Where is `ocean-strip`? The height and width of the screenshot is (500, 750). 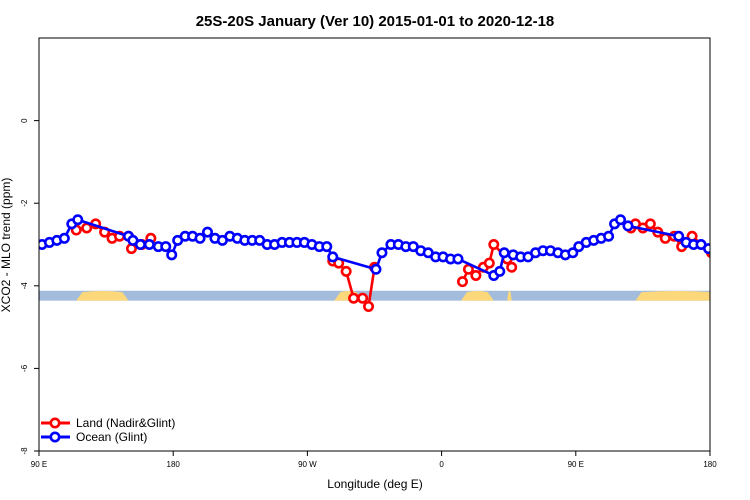 ocean-strip is located at coordinates (374, 295).